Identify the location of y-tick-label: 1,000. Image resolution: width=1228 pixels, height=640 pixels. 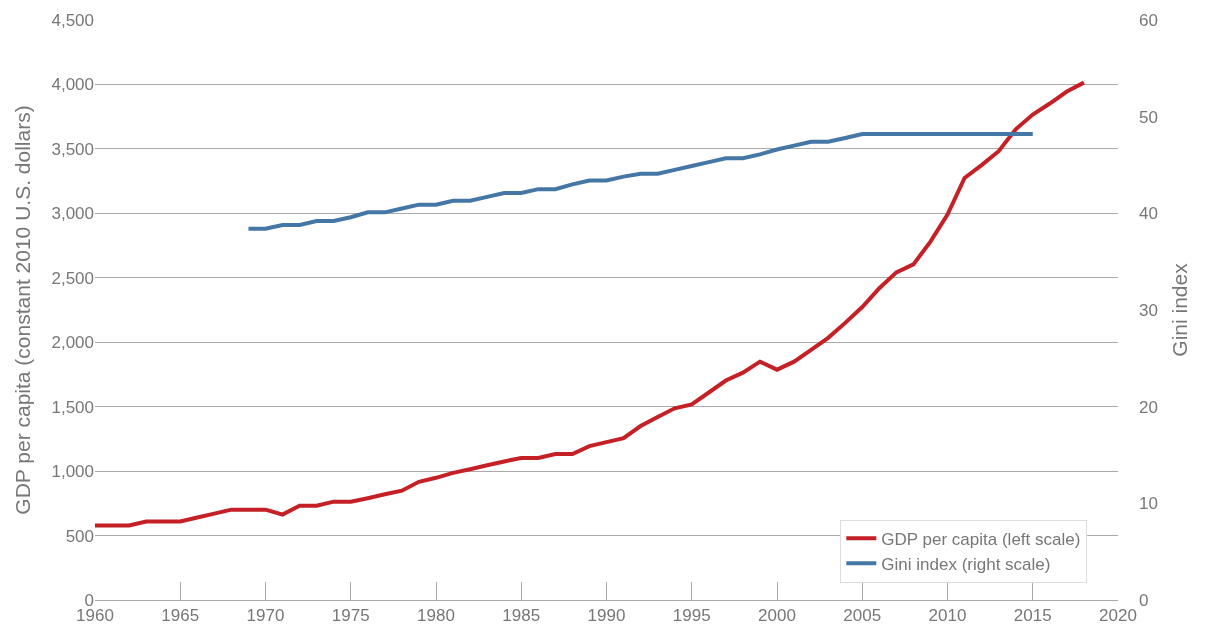
(72, 472).